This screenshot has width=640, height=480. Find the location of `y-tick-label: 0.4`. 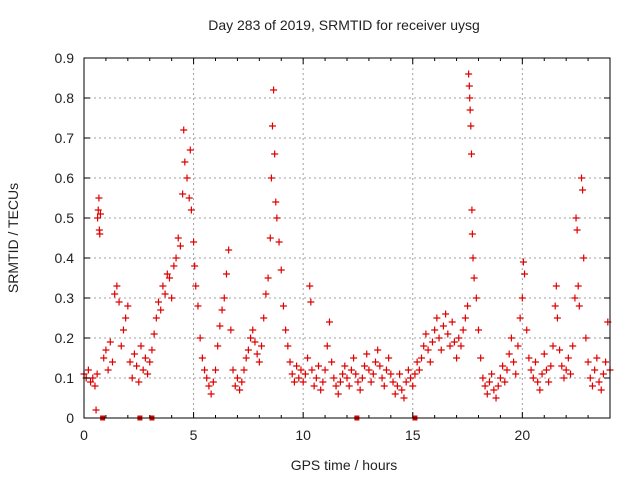

y-tick-label: 0.4 is located at coordinates (65, 258).